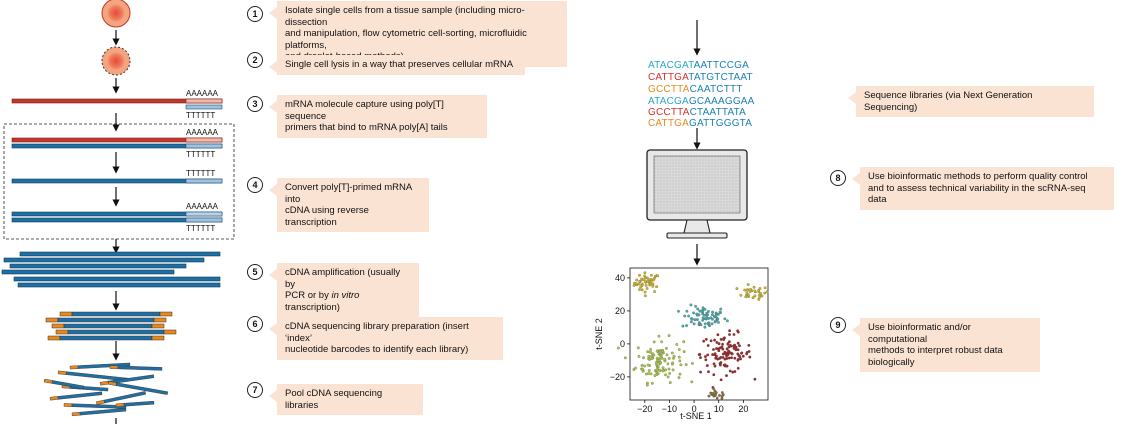  I want to click on seq-body: CTAATTATA, so click(718, 112).